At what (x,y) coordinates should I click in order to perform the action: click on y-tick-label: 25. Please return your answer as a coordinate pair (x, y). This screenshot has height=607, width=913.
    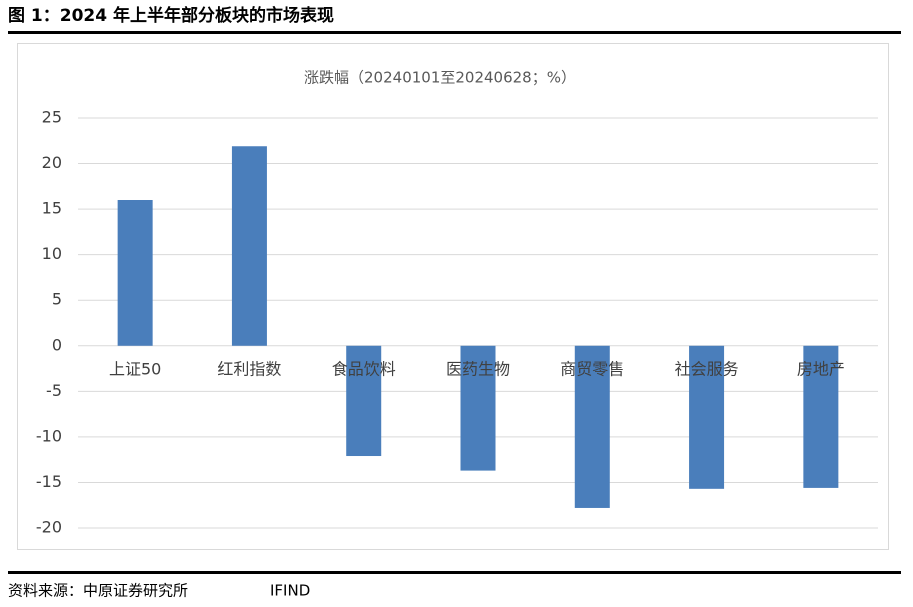
    Looking at the image, I should click on (52, 117).